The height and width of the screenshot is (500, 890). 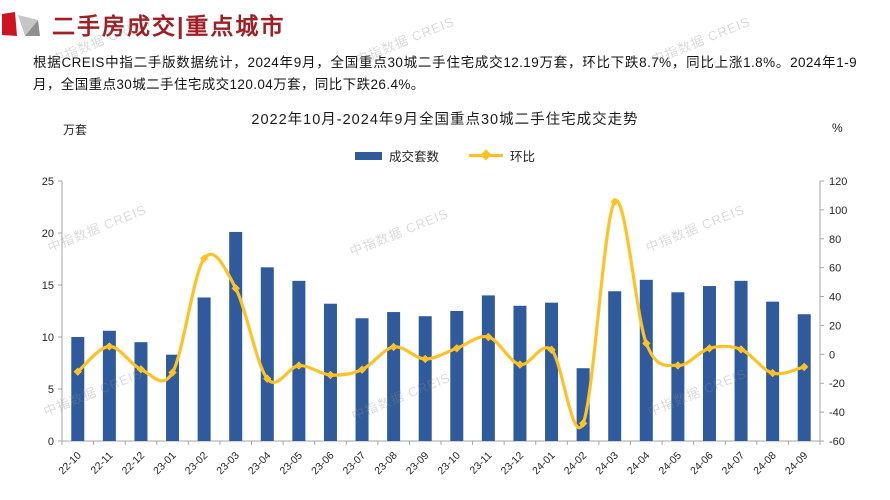 I want to click on svg-text: 23-04, so click(x=260, y=464).